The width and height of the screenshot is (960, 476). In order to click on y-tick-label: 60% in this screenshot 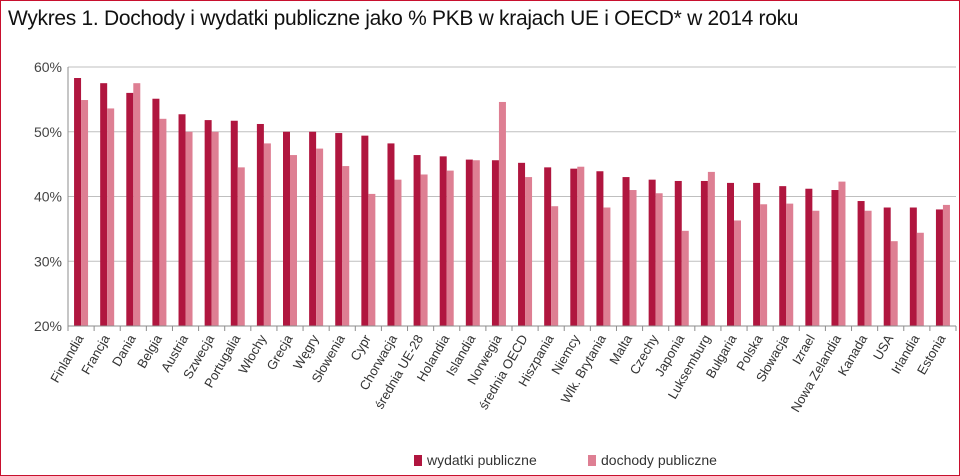, I will do `click(48, 67)`.